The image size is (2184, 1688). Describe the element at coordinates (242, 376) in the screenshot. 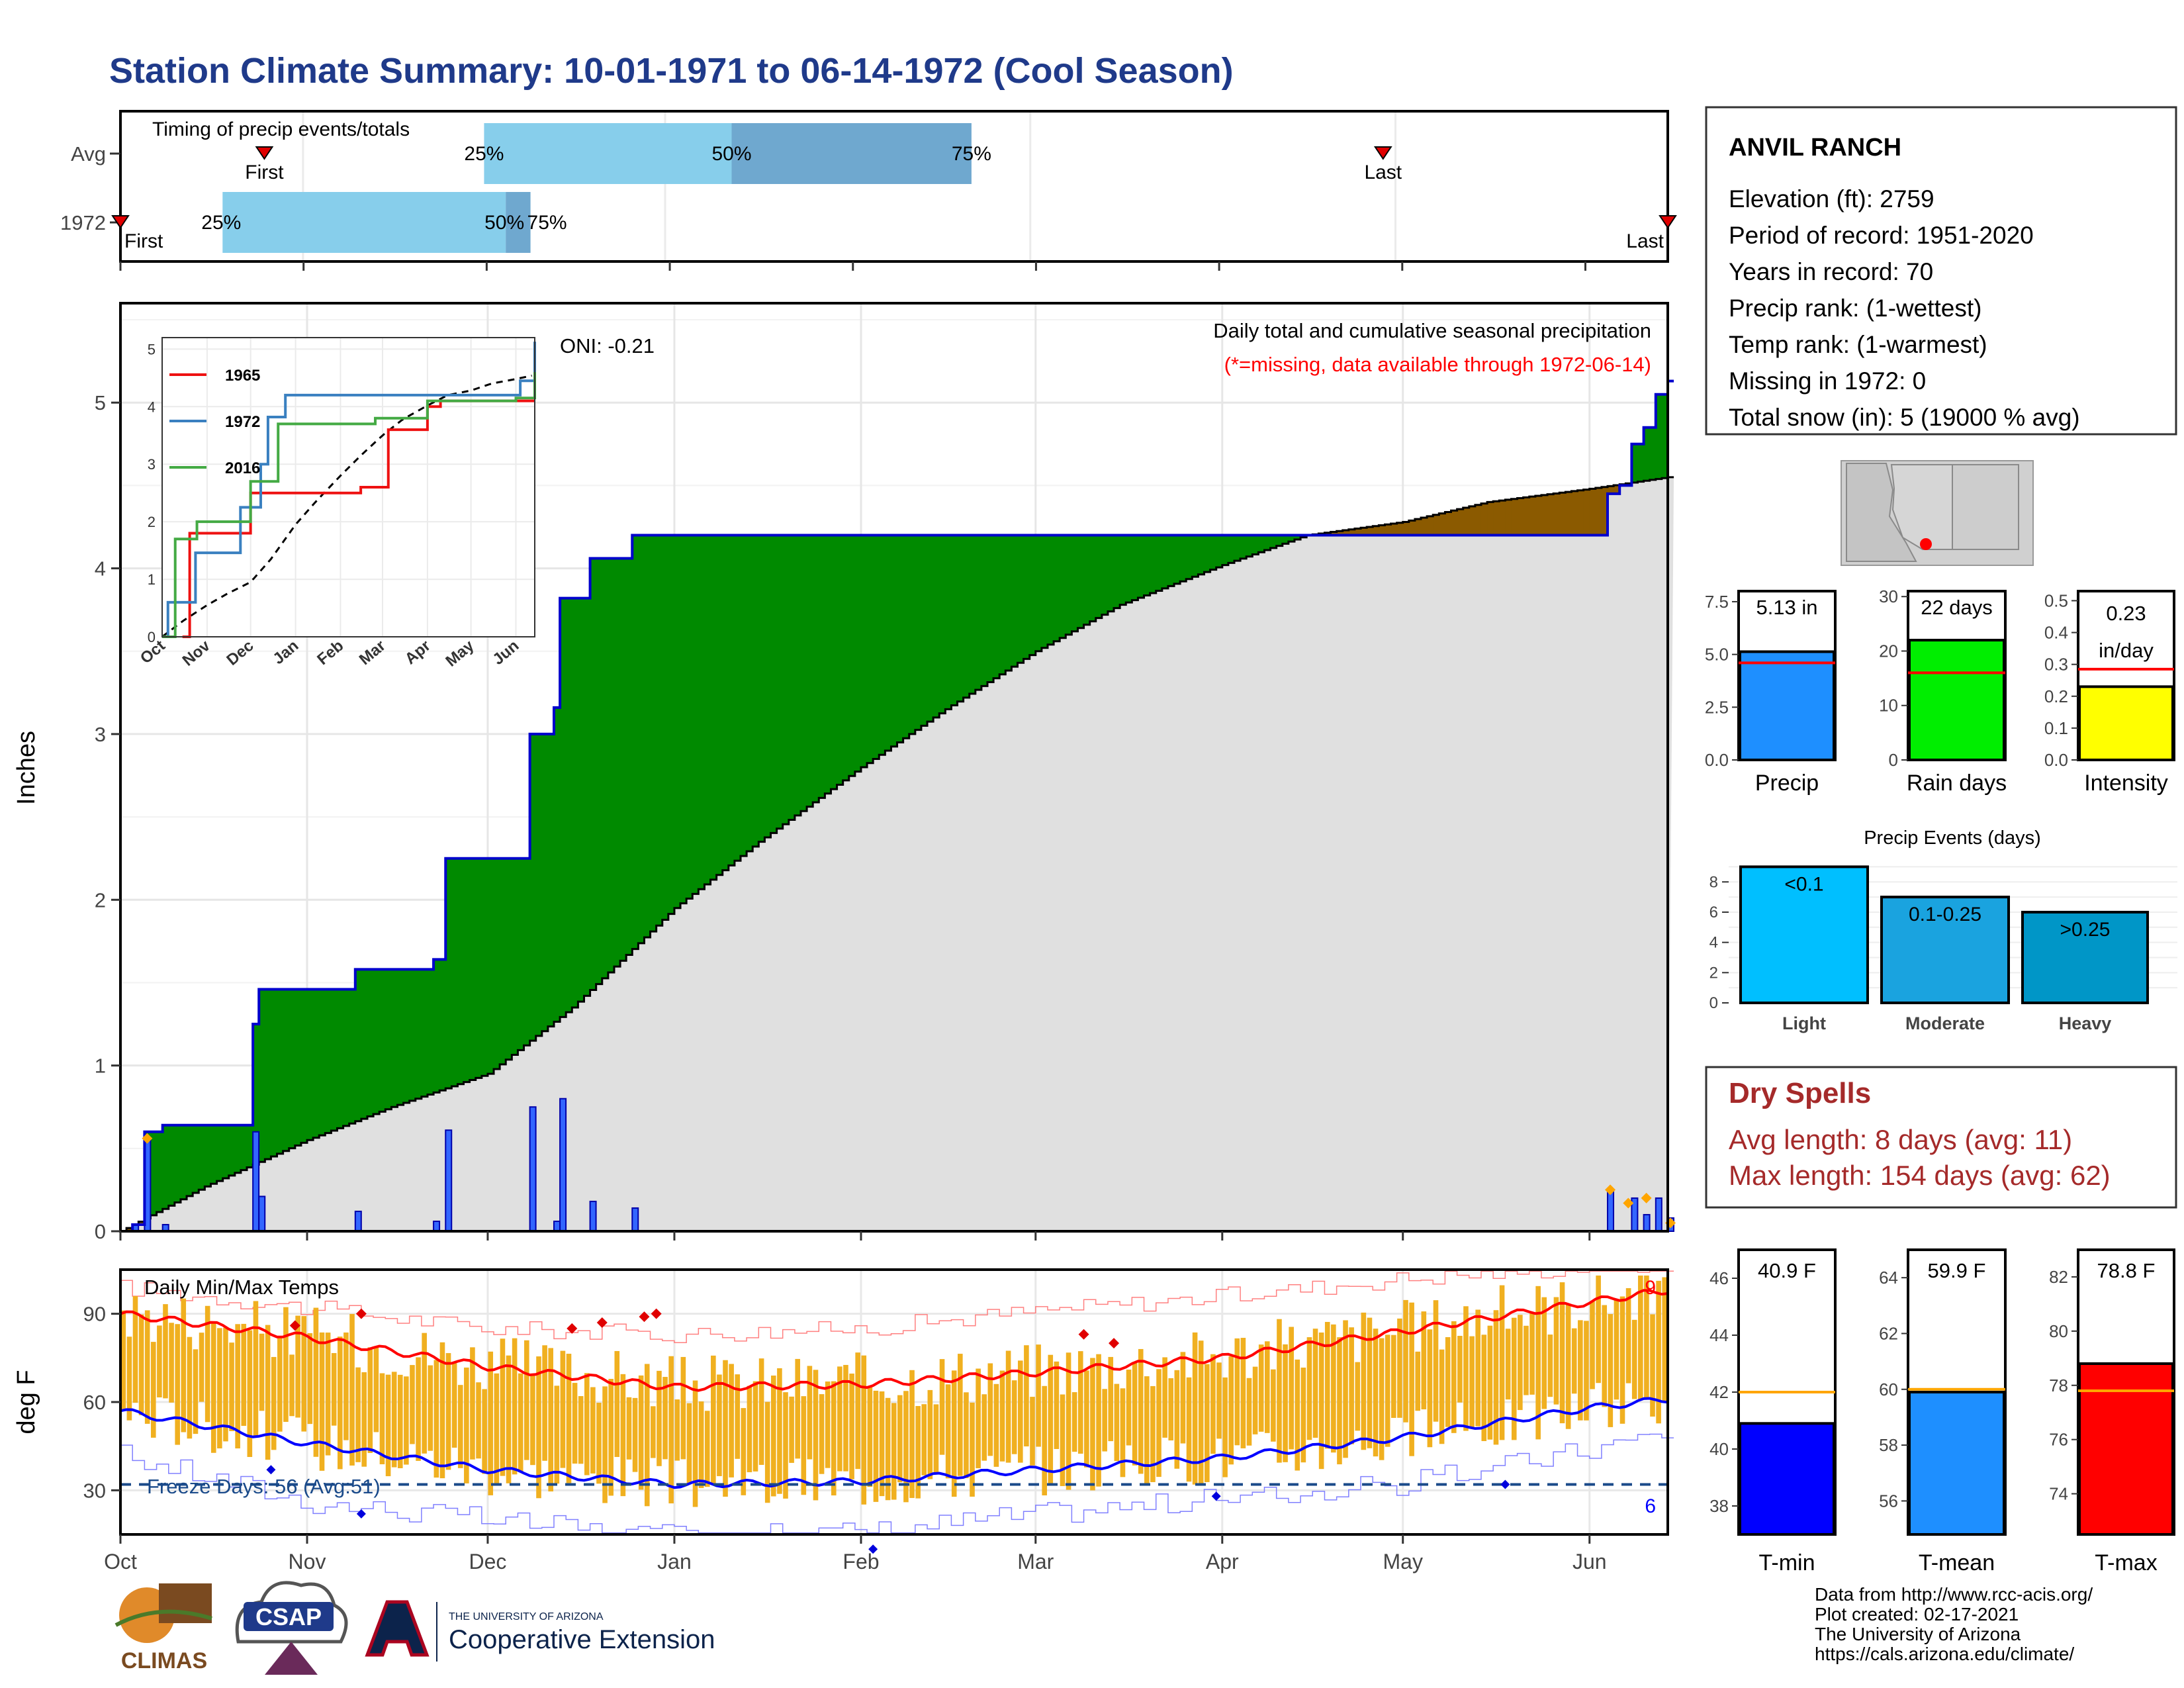

I see `inset-legend-label: 1965` at that location.